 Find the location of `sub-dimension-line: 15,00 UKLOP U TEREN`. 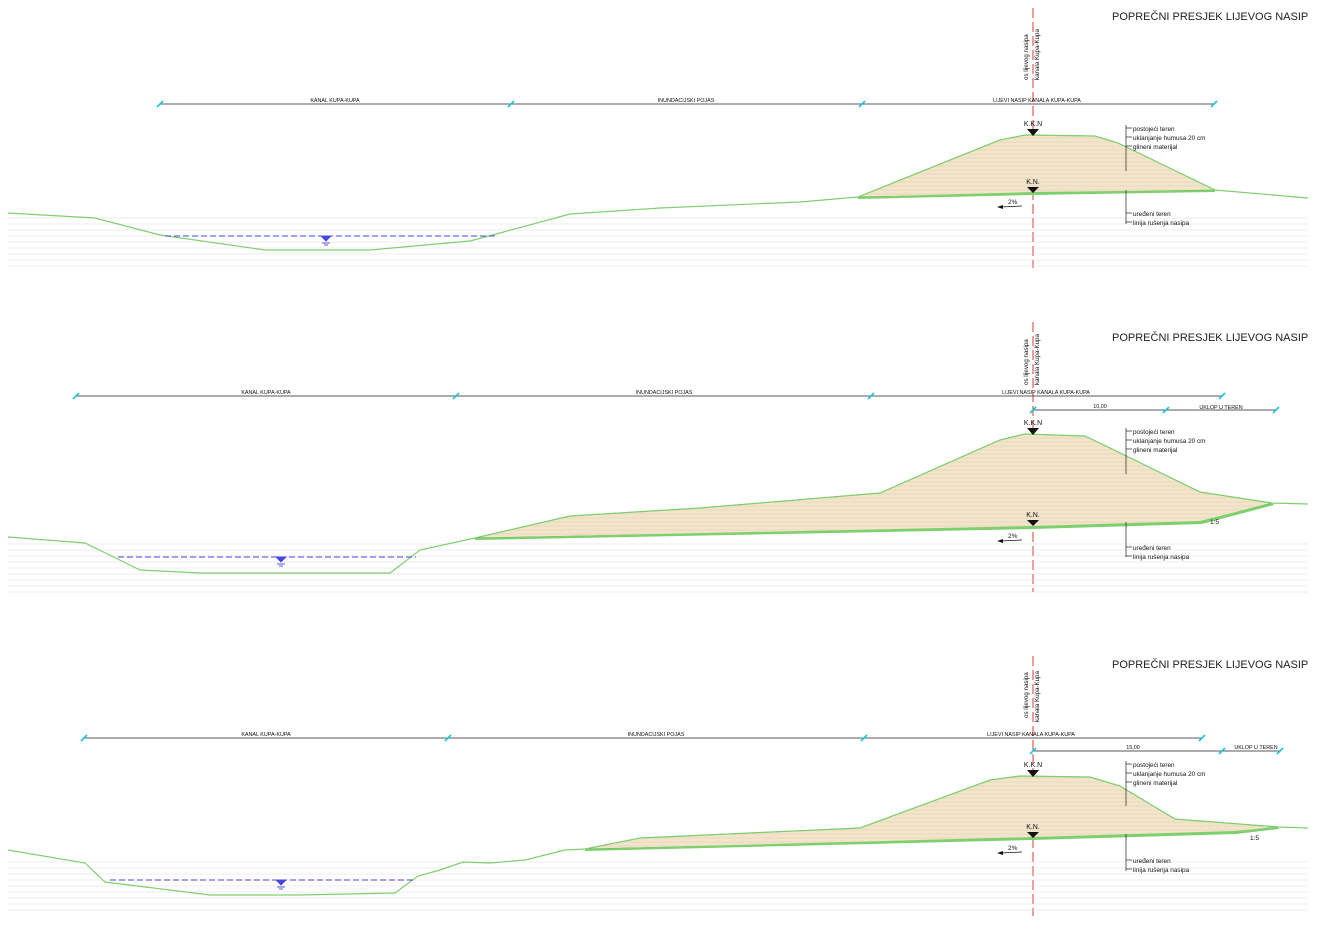

sub-dimension-line: 15,00 UKLOP U TEREN is located at coordinates (1156, 749).